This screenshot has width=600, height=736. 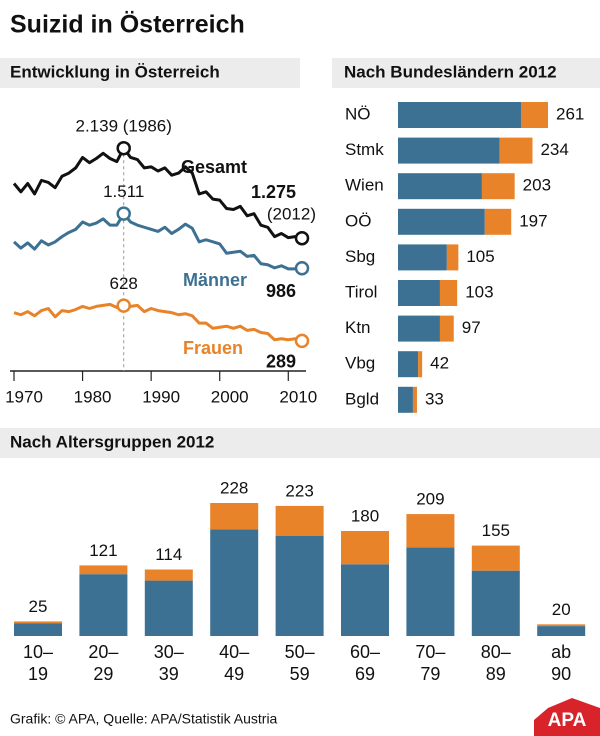 What do you see at coordinates (230, 396) in the screenshot?
I see `x-tick-label: 2000` at bounding box center [230, 396].